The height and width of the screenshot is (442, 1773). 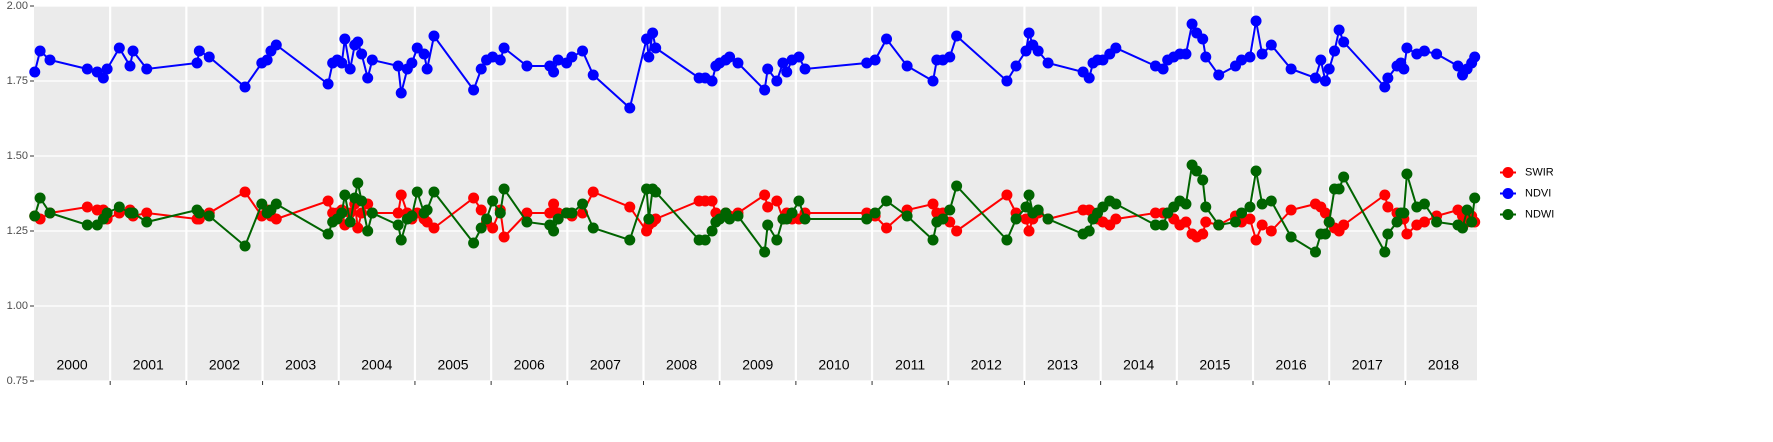 I want to click on year-label: 2016, so click(x=1291, y=365).